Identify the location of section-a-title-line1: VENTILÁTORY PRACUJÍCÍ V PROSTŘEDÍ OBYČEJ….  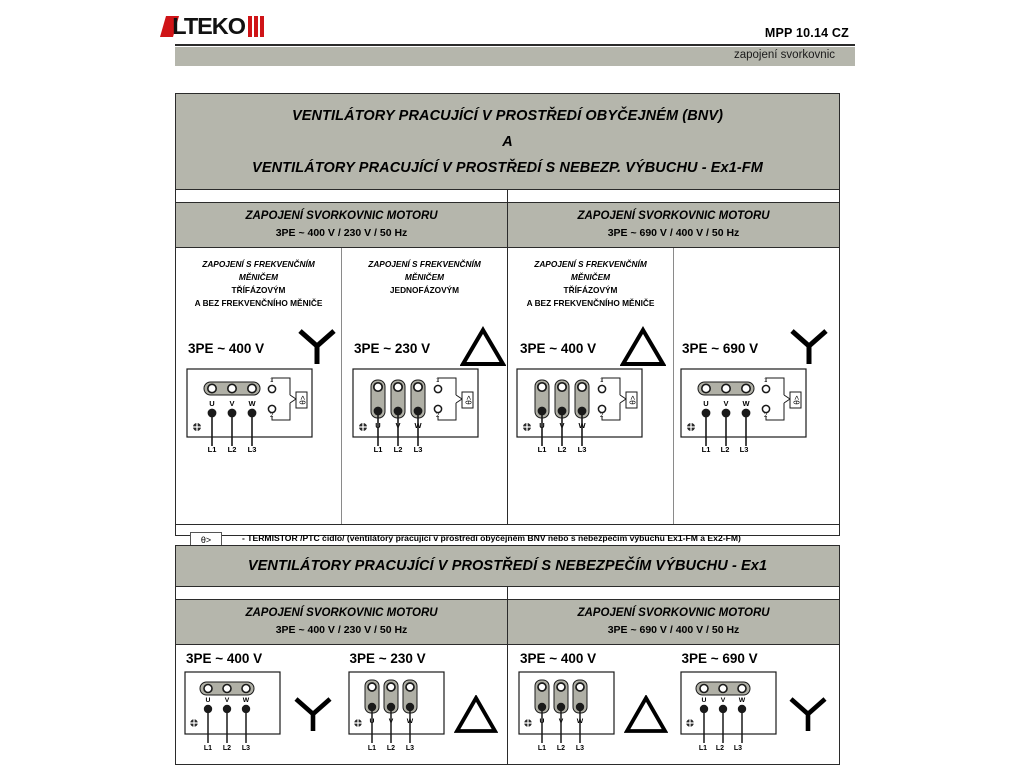
(507, 115).